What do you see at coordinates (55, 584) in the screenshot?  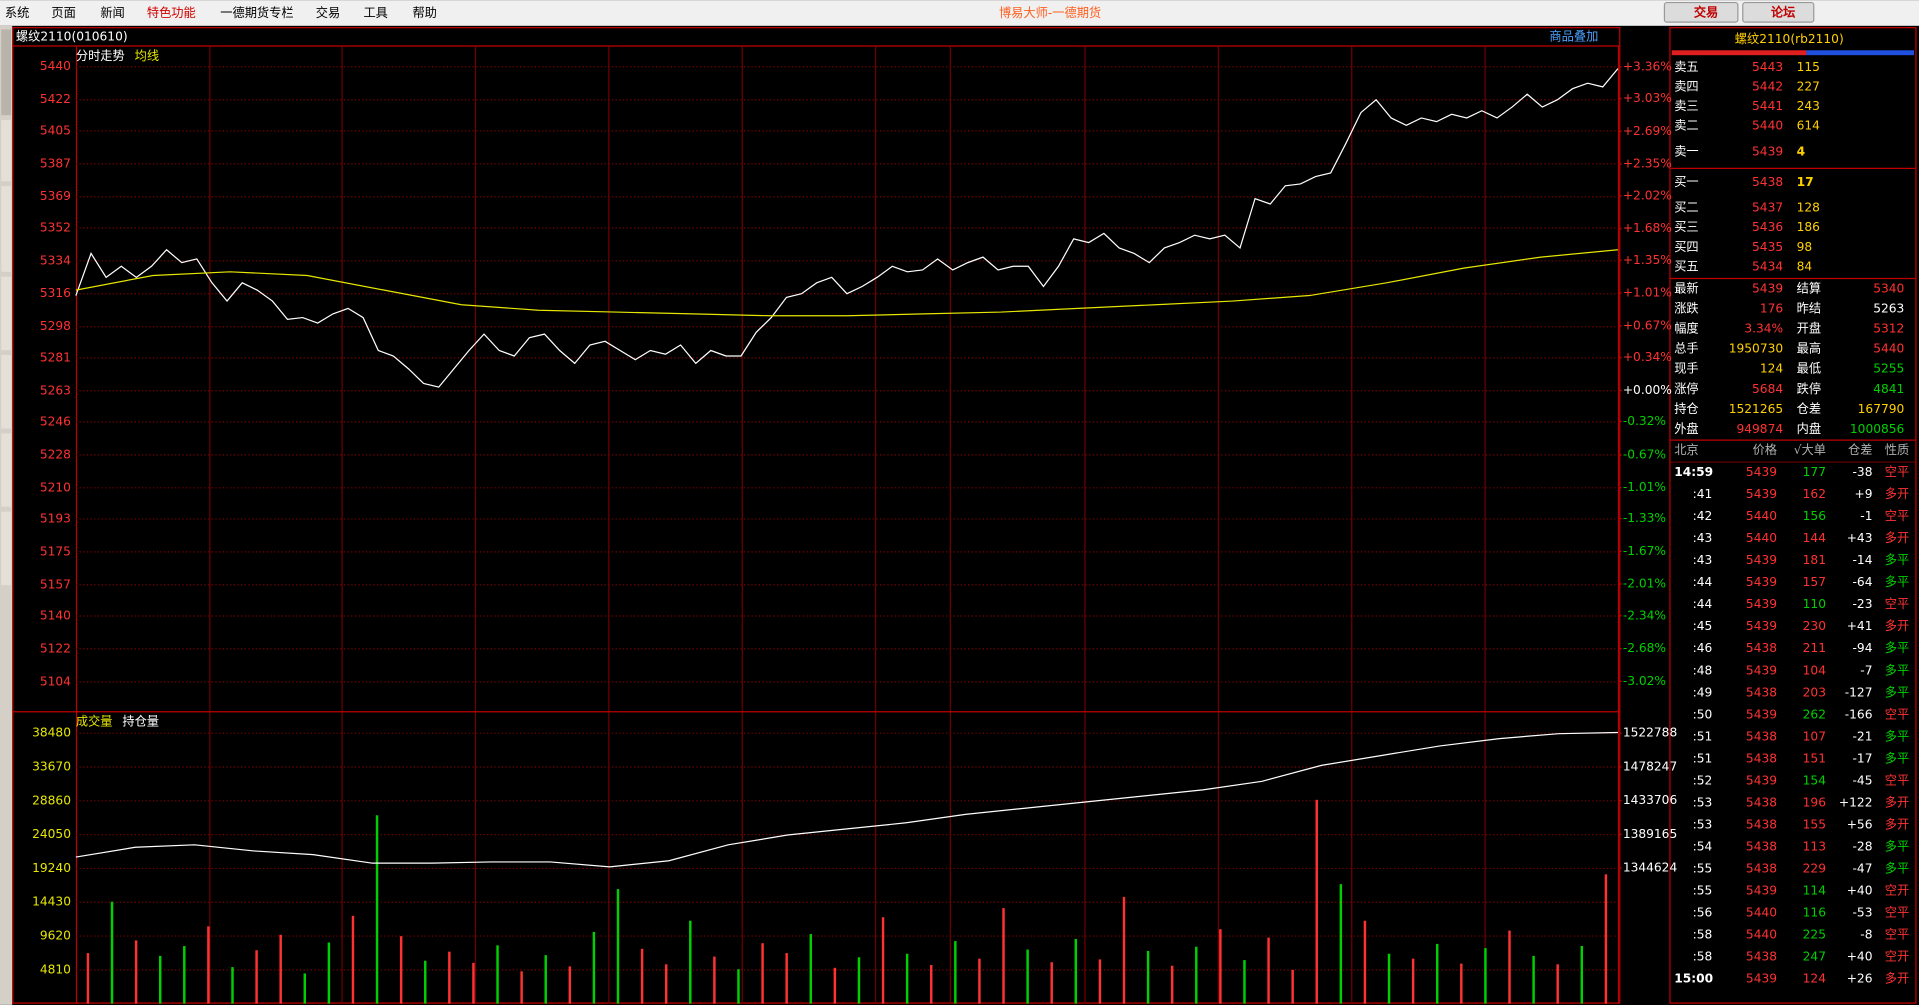 I see `y-tick-label: 5157` at bounding box center [55, 584].